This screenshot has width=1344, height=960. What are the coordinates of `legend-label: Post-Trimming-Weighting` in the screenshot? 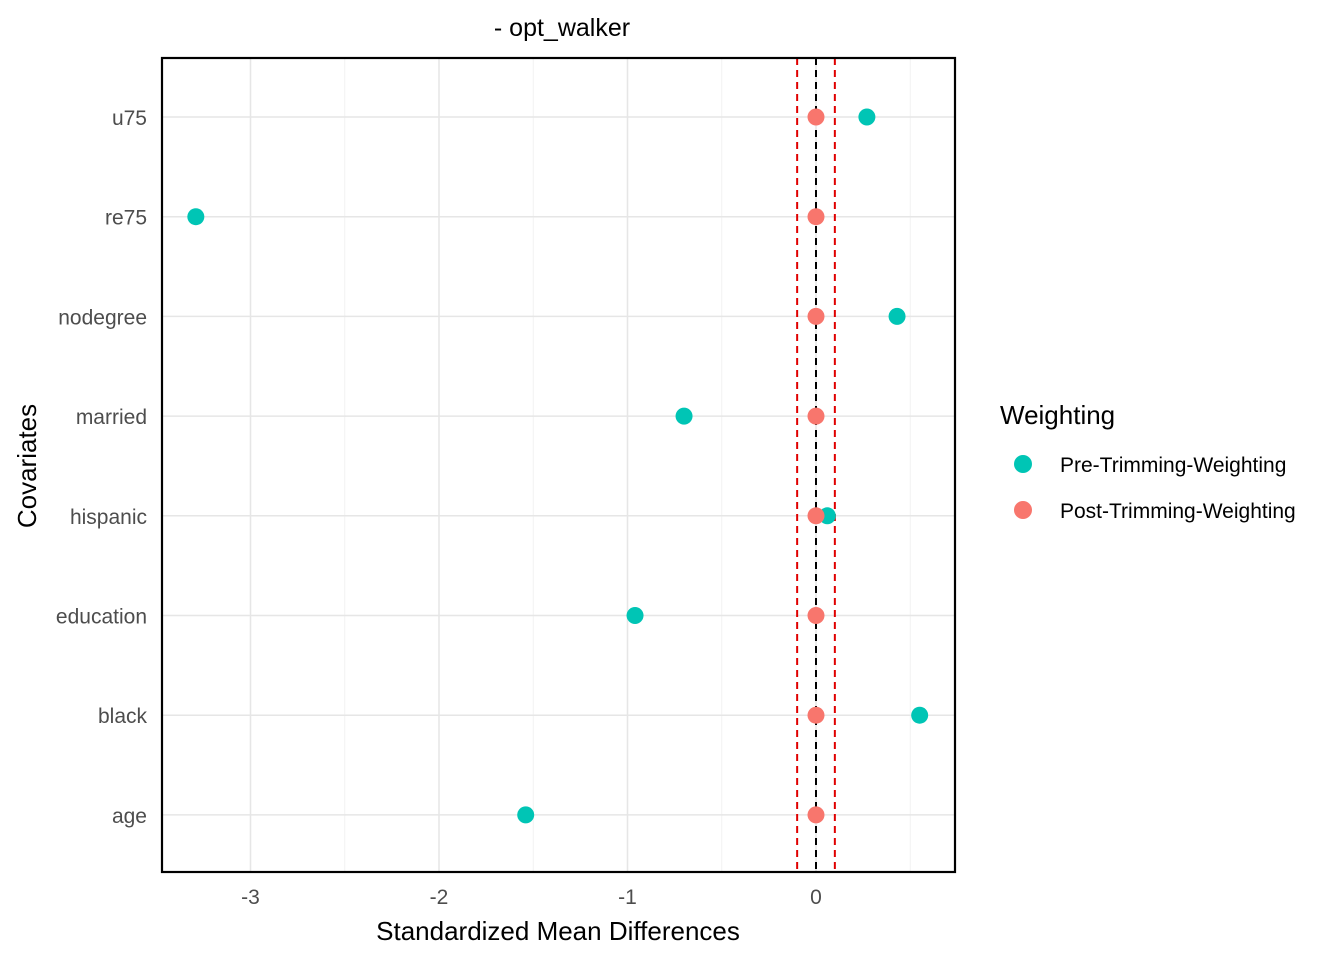 It's located at (1178, 511).